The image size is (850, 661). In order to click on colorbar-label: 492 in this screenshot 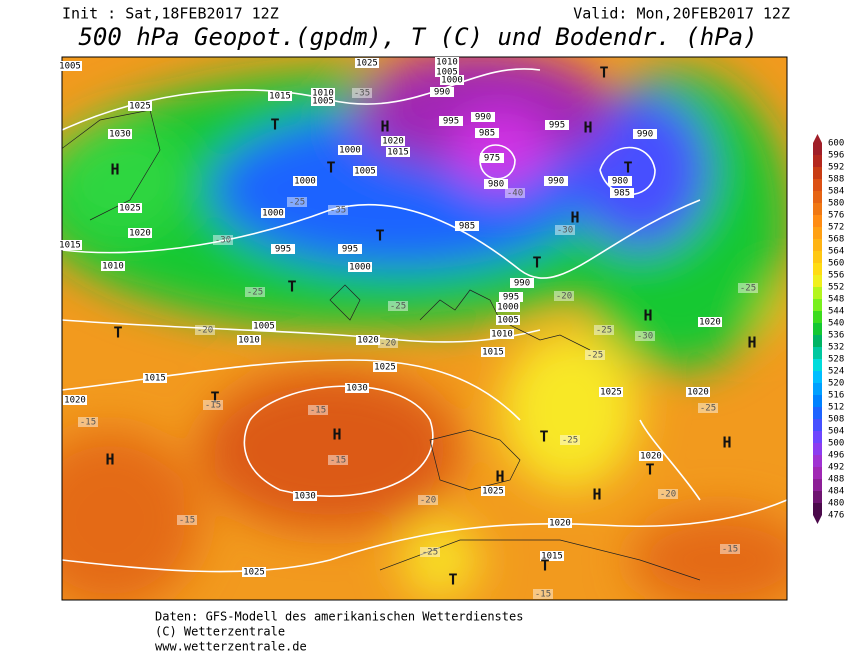, I will do `click(836, 468)`.